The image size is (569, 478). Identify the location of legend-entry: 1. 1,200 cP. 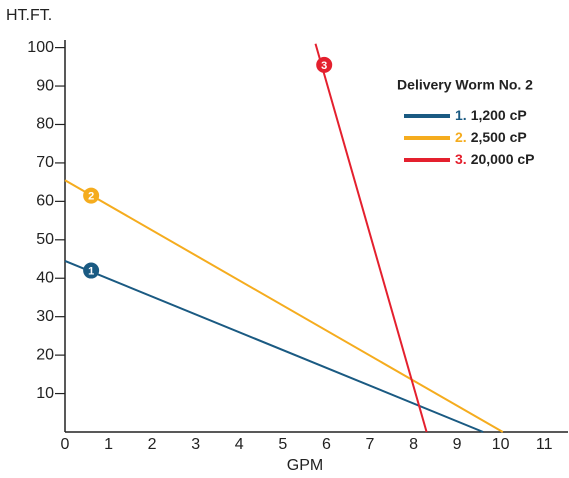
(491, 115).